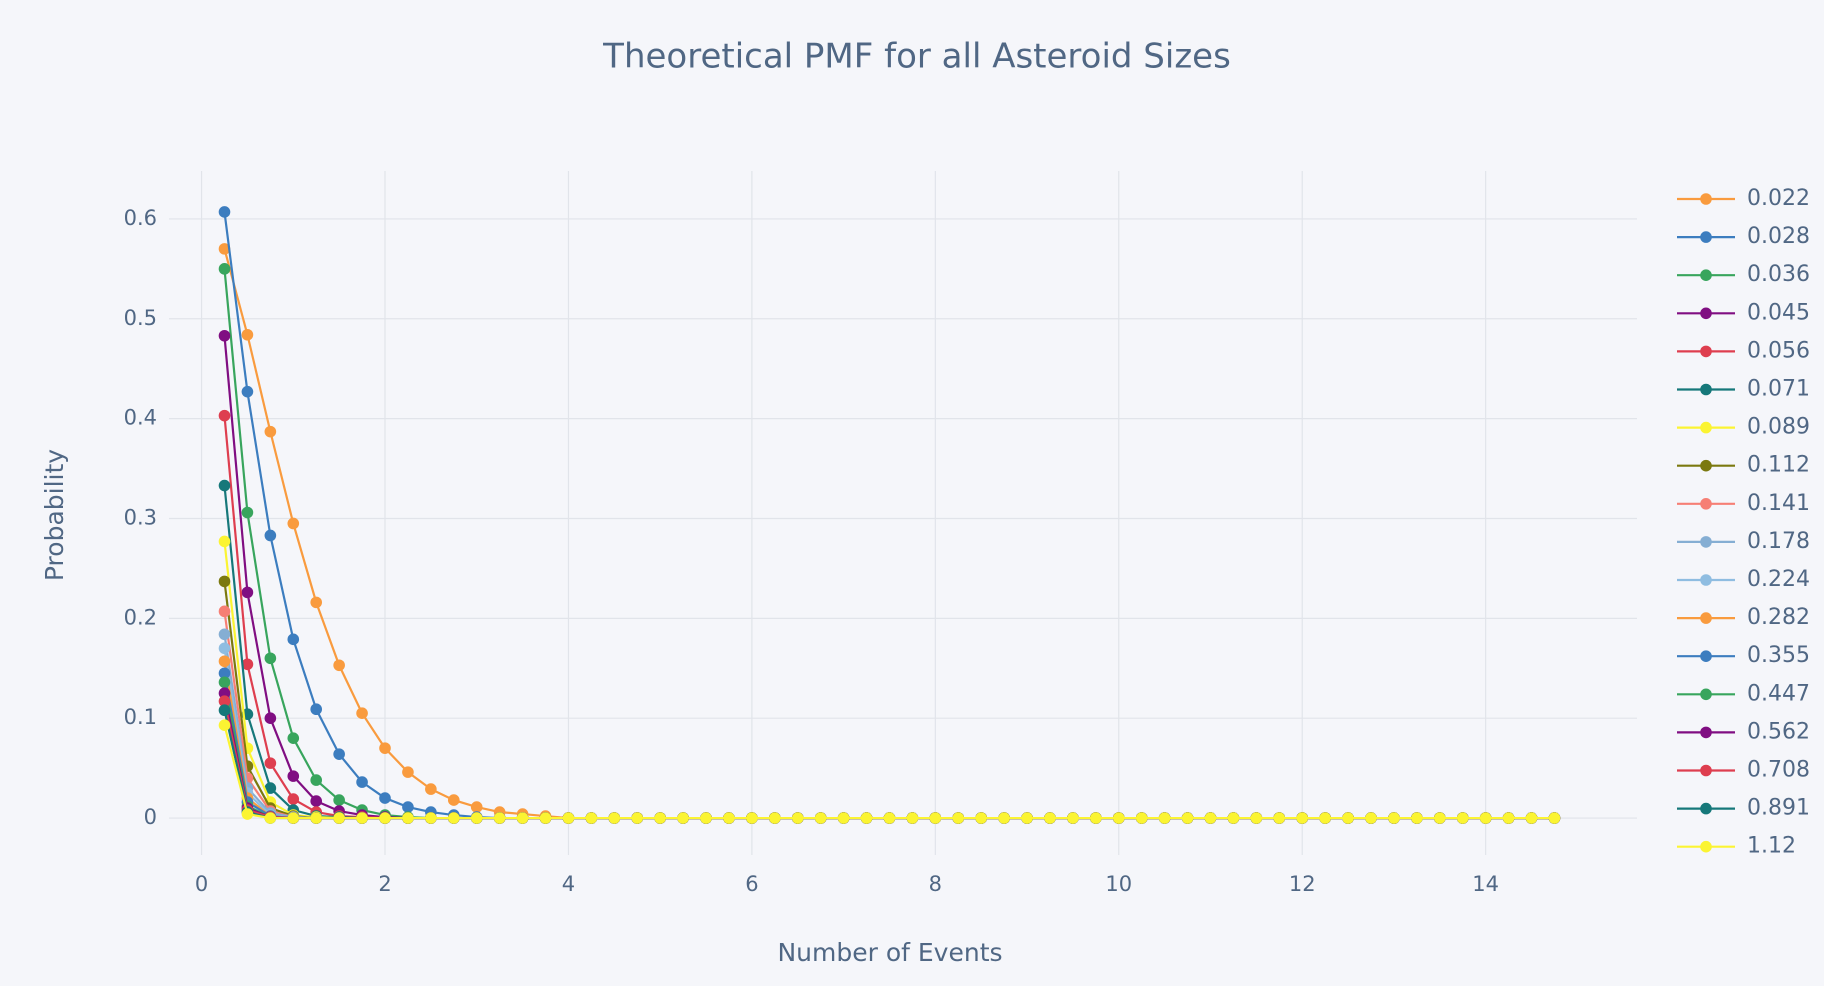 This screenshot has height=986, width=1824. I want to click on x-tick-label: 0, so click(201, 884).